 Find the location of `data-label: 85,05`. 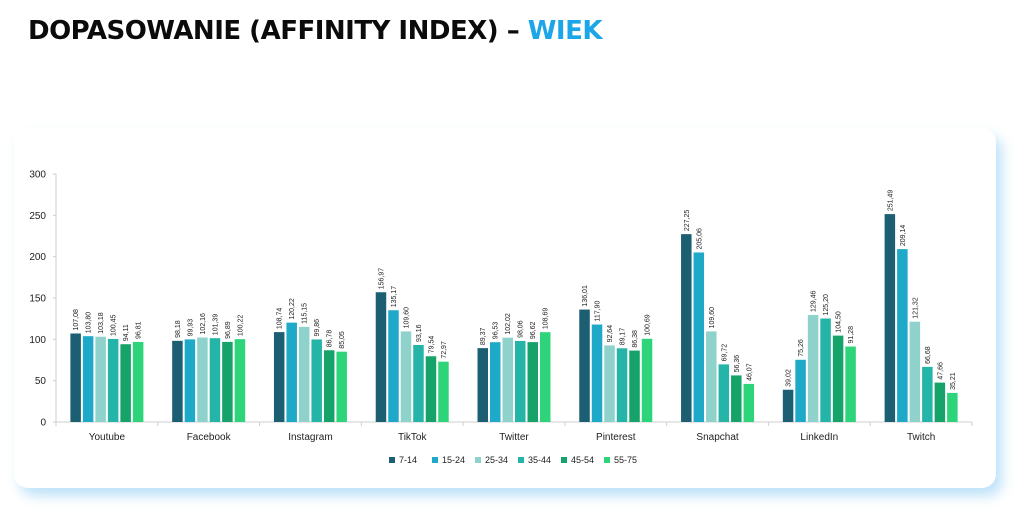

data-label: 85,05 is located at coordinates (342, 340).